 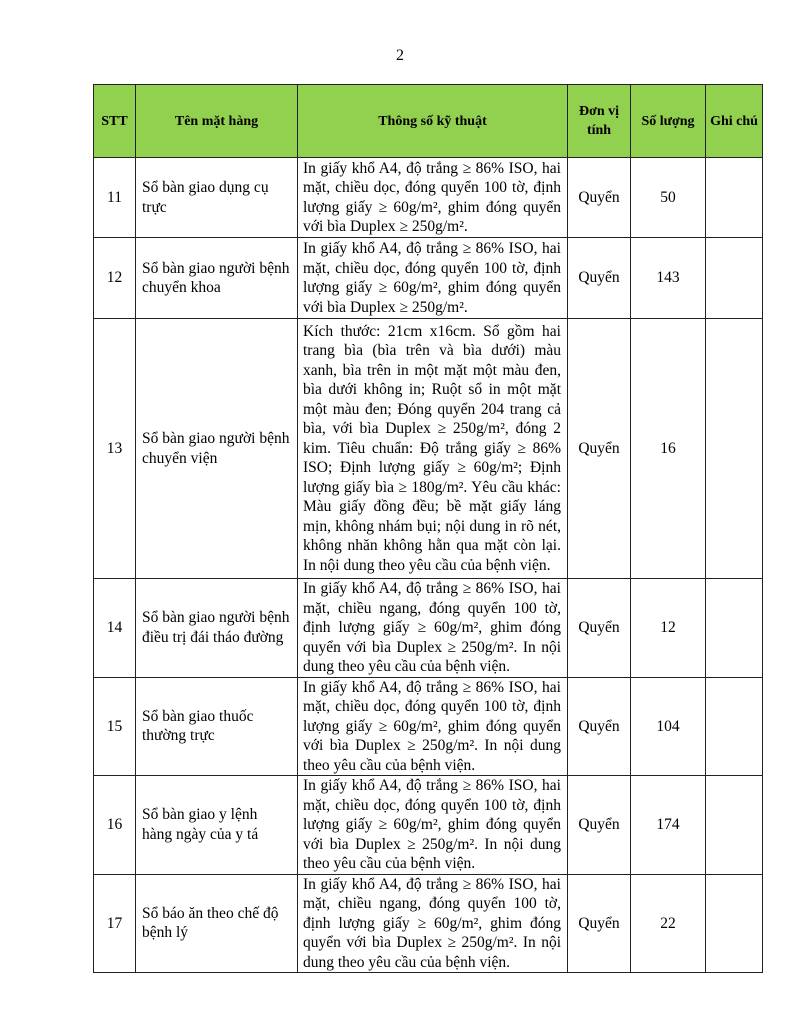 I want to click on row-stt: 13, so click(x=114, y=448).